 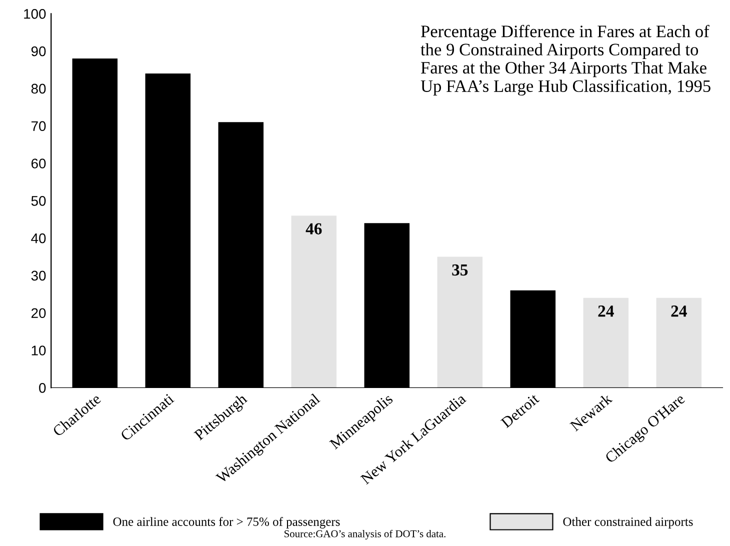 What do you see at coordinates (35, 13) in the screenshot?
I see `y-tick-label: 100` at bounding box center [35, 13].